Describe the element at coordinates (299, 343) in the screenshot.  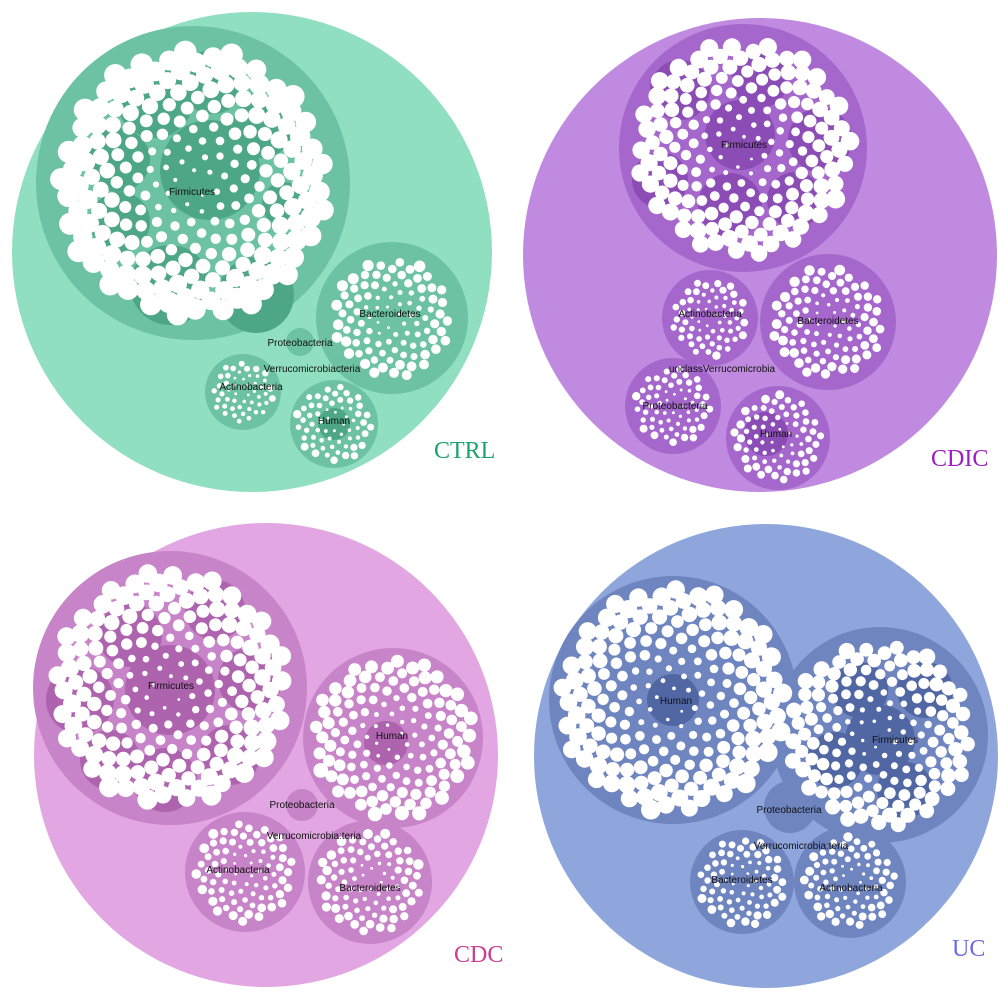
I see `taxon-label: Proteobacteria` at that location.